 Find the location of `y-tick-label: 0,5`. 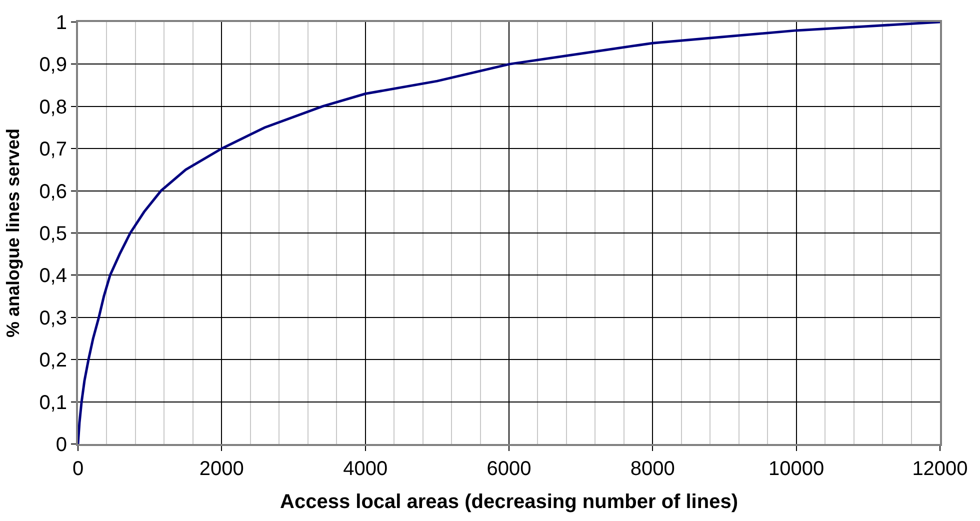

y-tick-label: 0,5 is located at coordinates (53, 234).